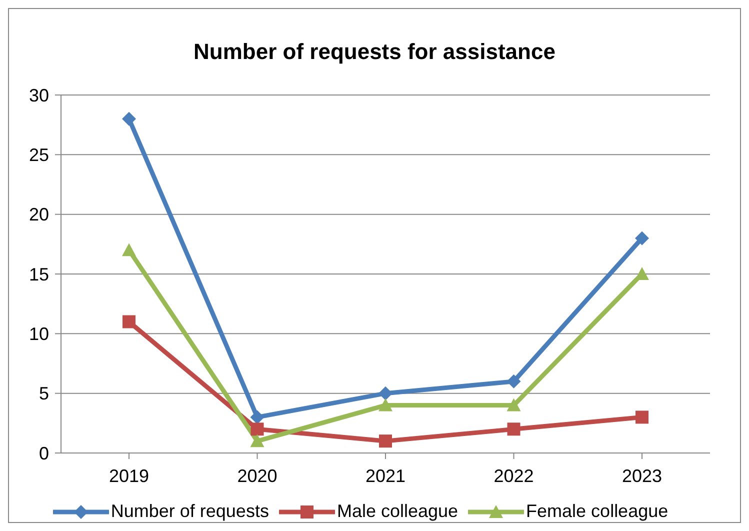 The image size is (749, 531). I want to click on y-tick-label: 15, so click(38, 274).